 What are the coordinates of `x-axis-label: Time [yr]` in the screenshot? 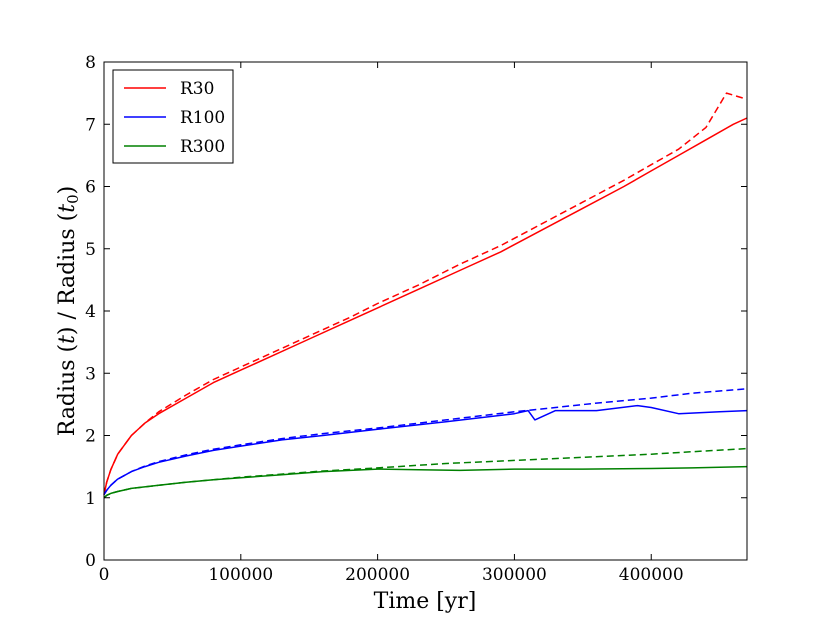 It's located at (425, 601).